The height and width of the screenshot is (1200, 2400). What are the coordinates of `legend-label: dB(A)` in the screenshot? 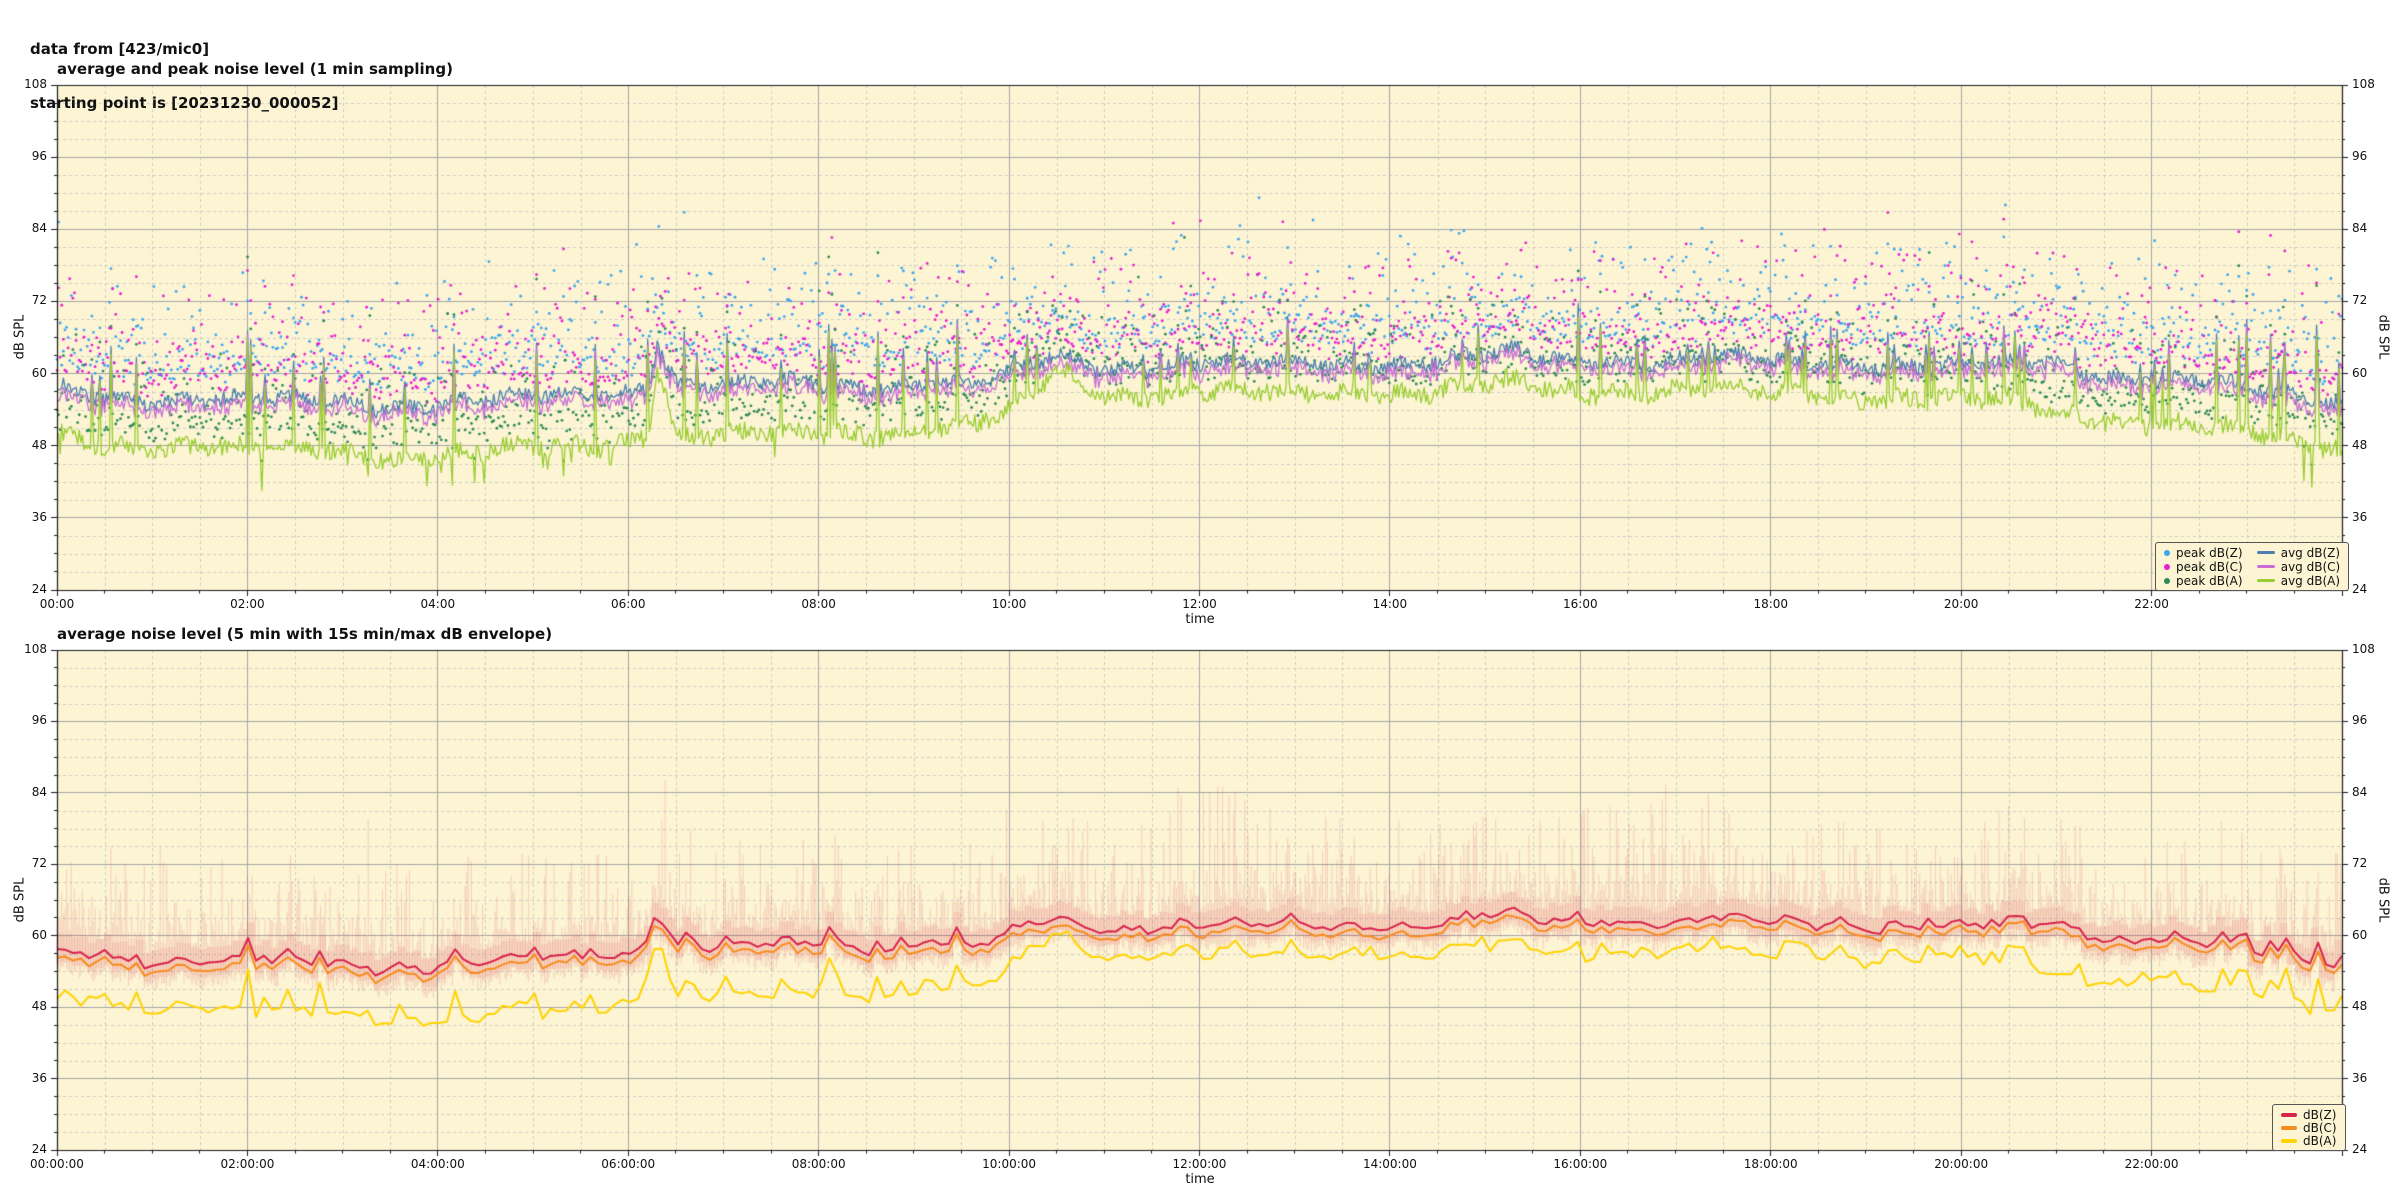 It's located at (2320, 1140).